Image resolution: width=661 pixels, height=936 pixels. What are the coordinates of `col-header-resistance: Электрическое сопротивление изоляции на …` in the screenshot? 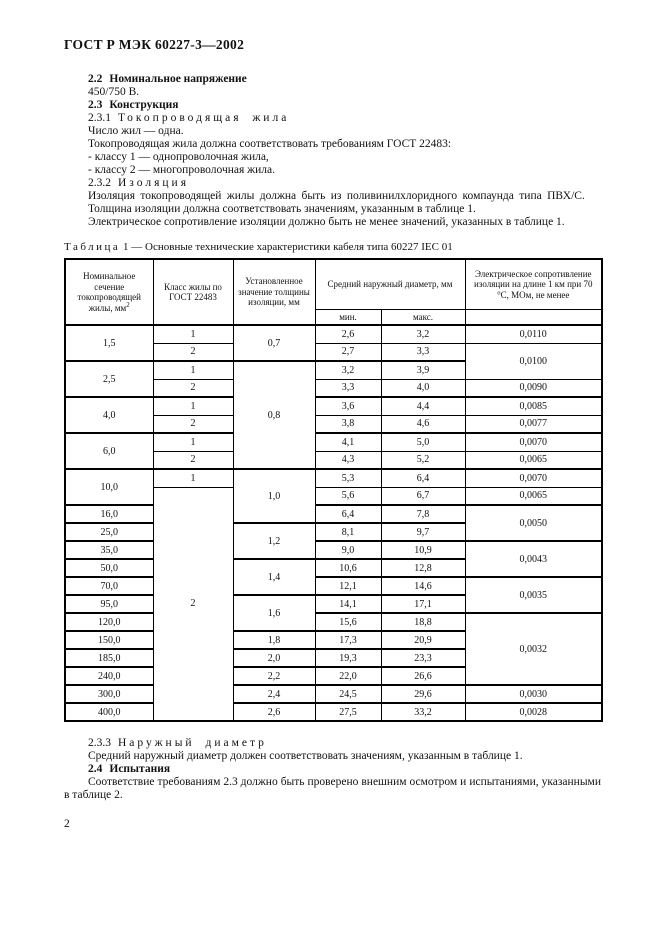 It's located at (533, 284).